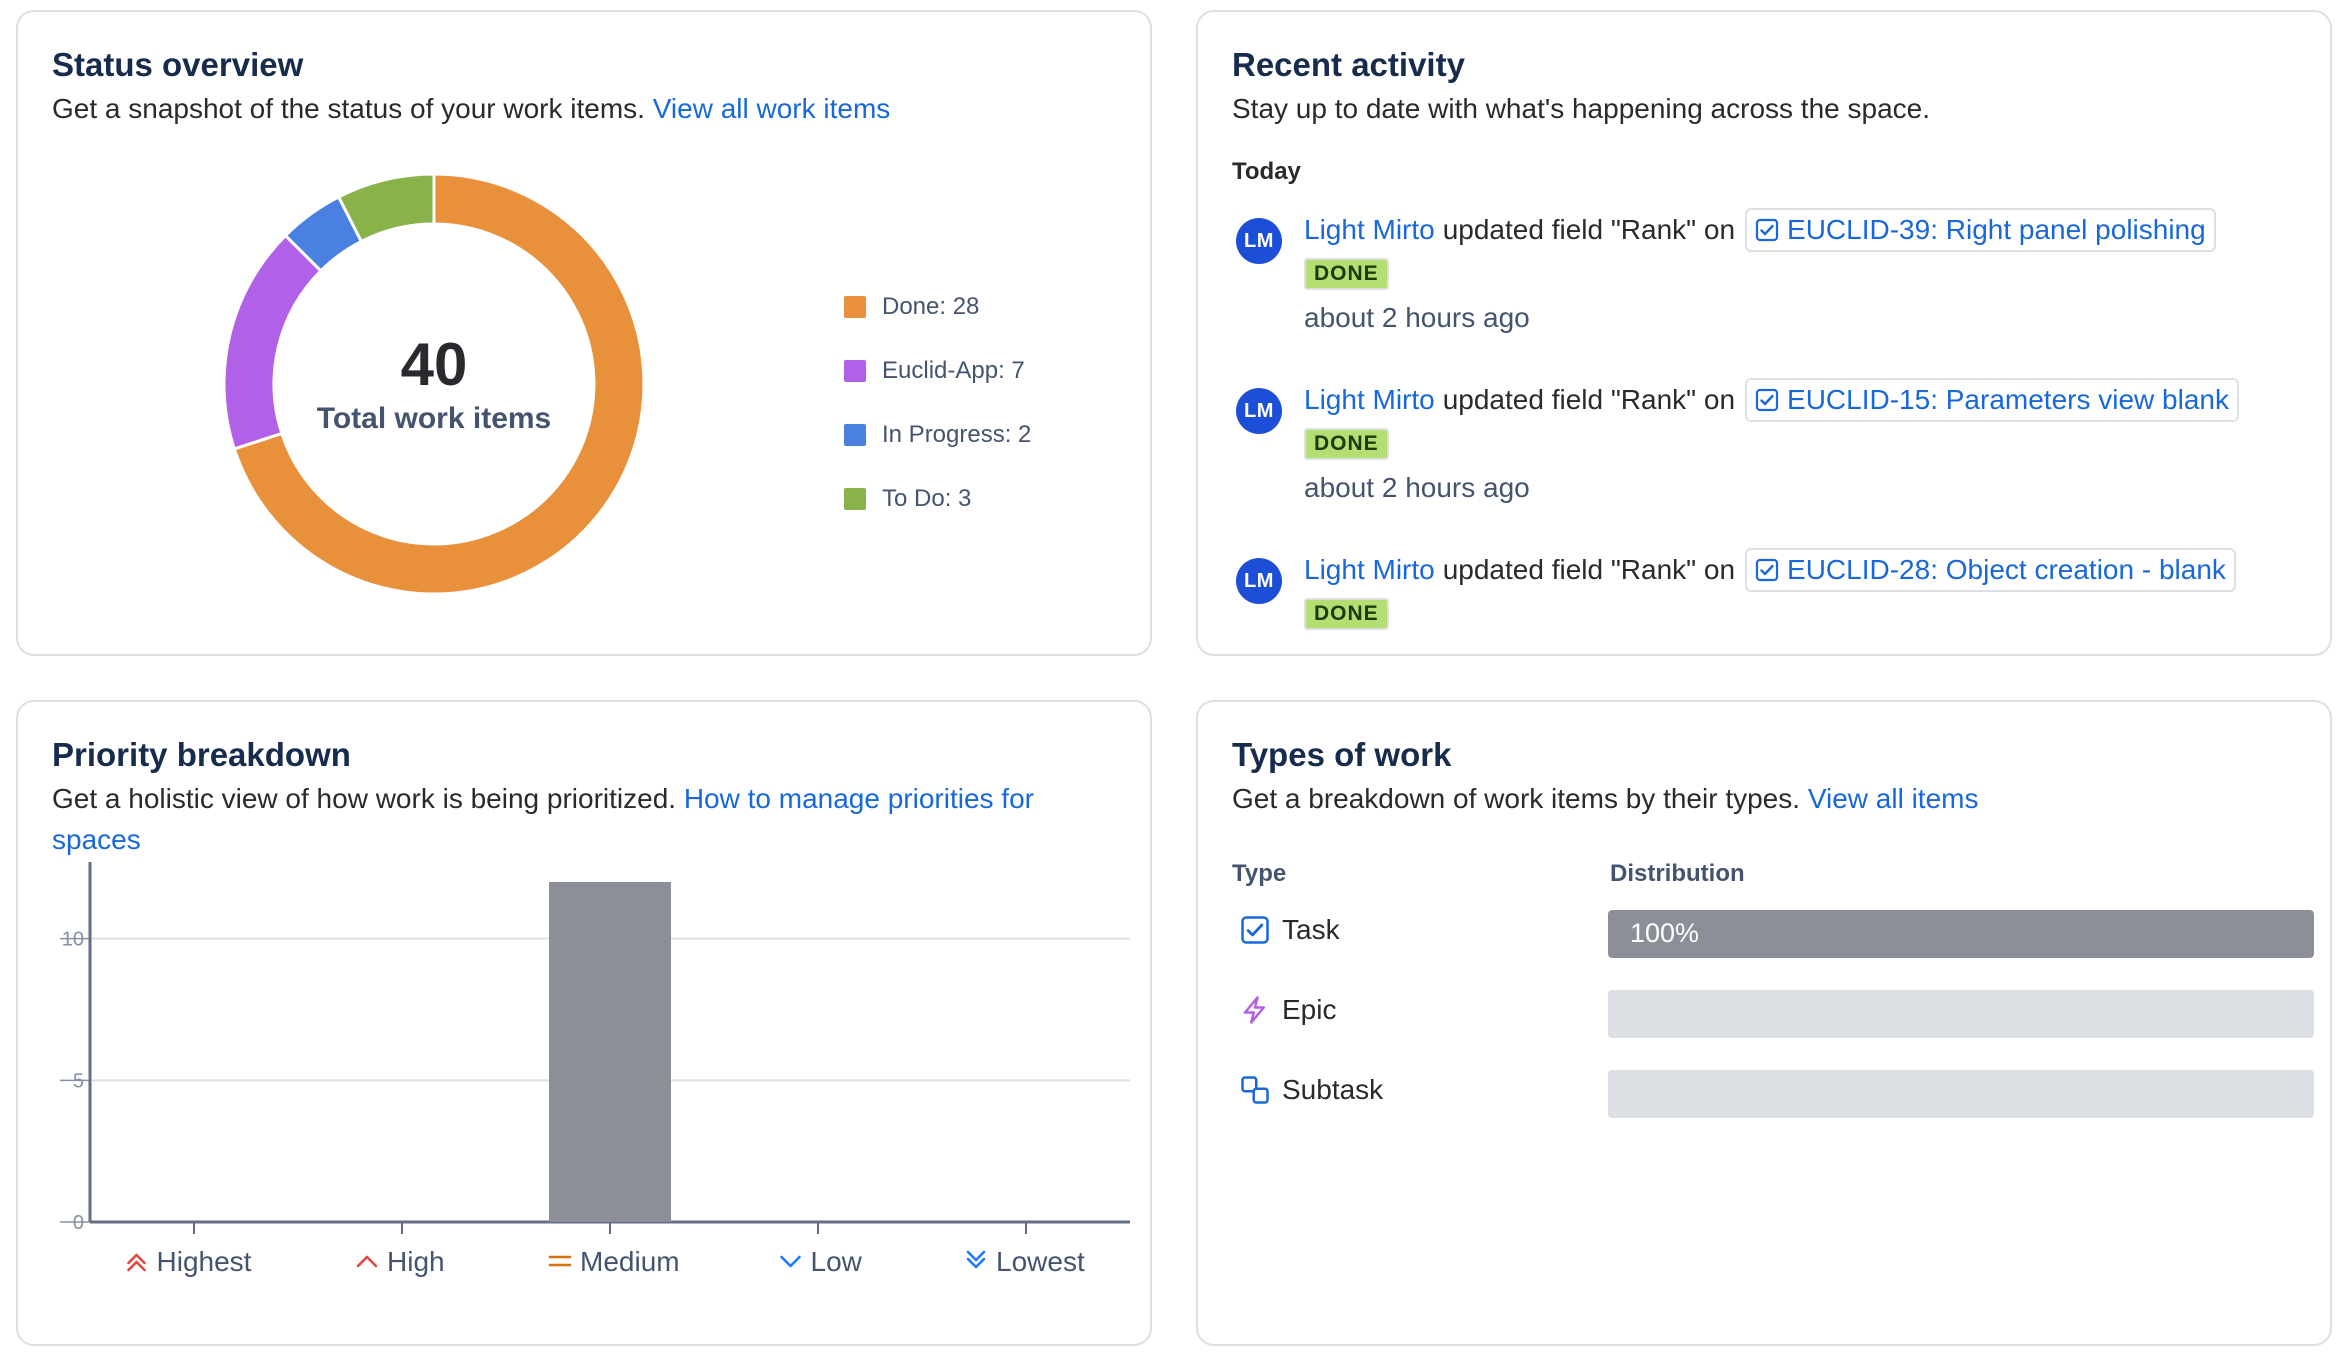  Describe the element at coordinates (560, 1261) in the screenshot. I see `equals-icon` at that location.